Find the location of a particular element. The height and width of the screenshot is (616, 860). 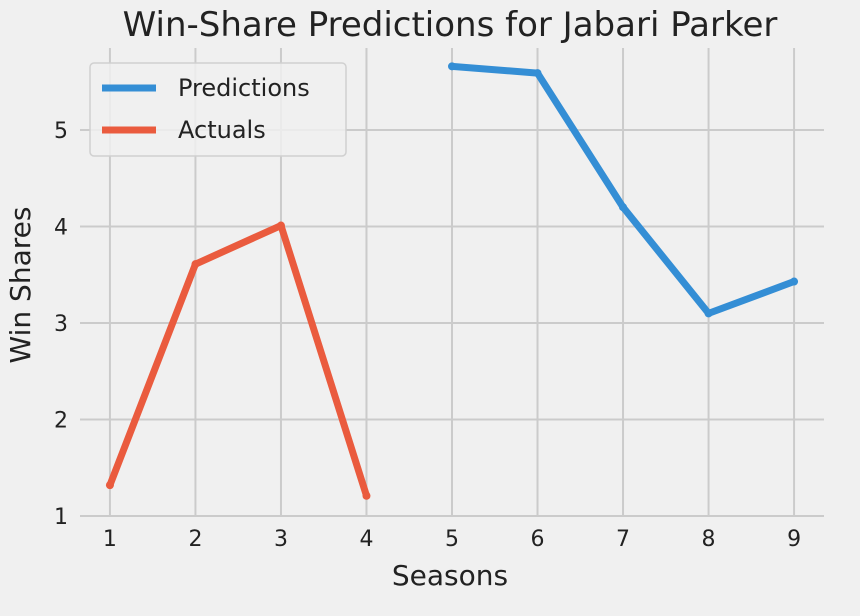

x-tick-label: 8 is located at coordinates (709, 539).